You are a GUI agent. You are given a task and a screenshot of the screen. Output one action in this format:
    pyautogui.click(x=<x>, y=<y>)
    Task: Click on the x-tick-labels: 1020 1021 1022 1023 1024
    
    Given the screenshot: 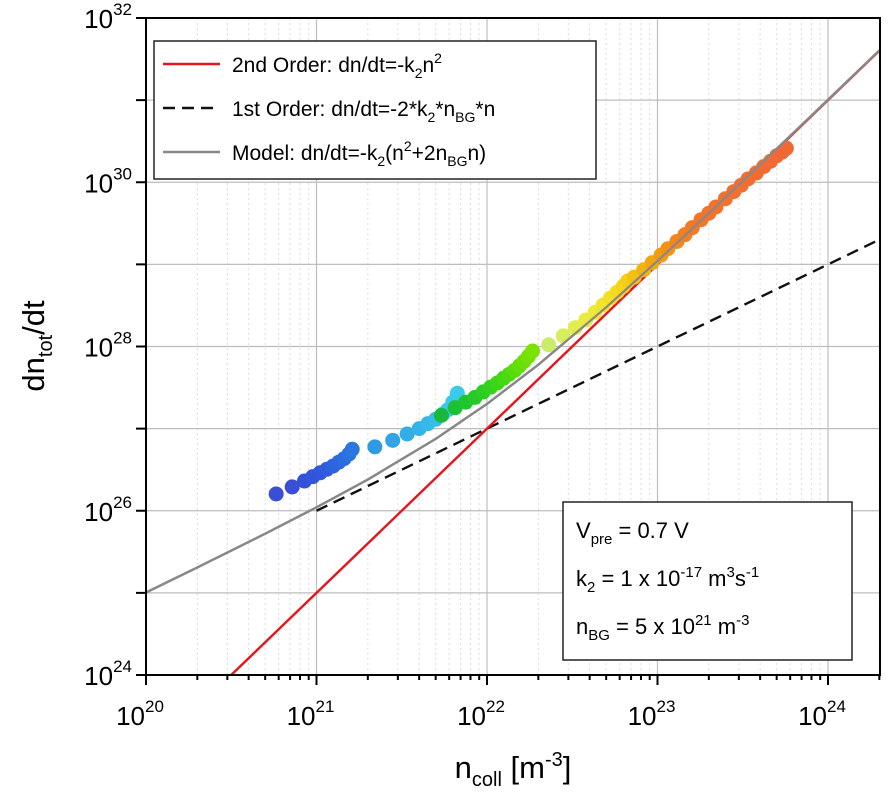 What is the action you would take?
    pyautogui.click(x=481, y=714)
    